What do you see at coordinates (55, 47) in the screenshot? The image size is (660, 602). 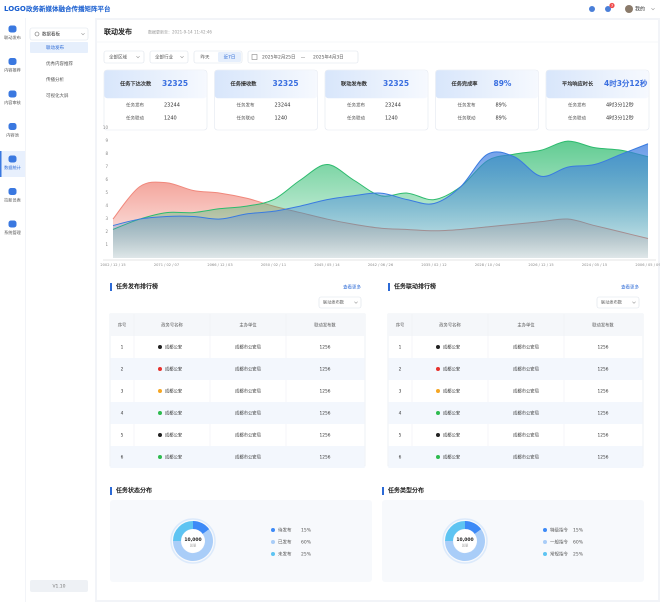 I see `submenu-item: 联动发布` at bounding box center [55, 47].